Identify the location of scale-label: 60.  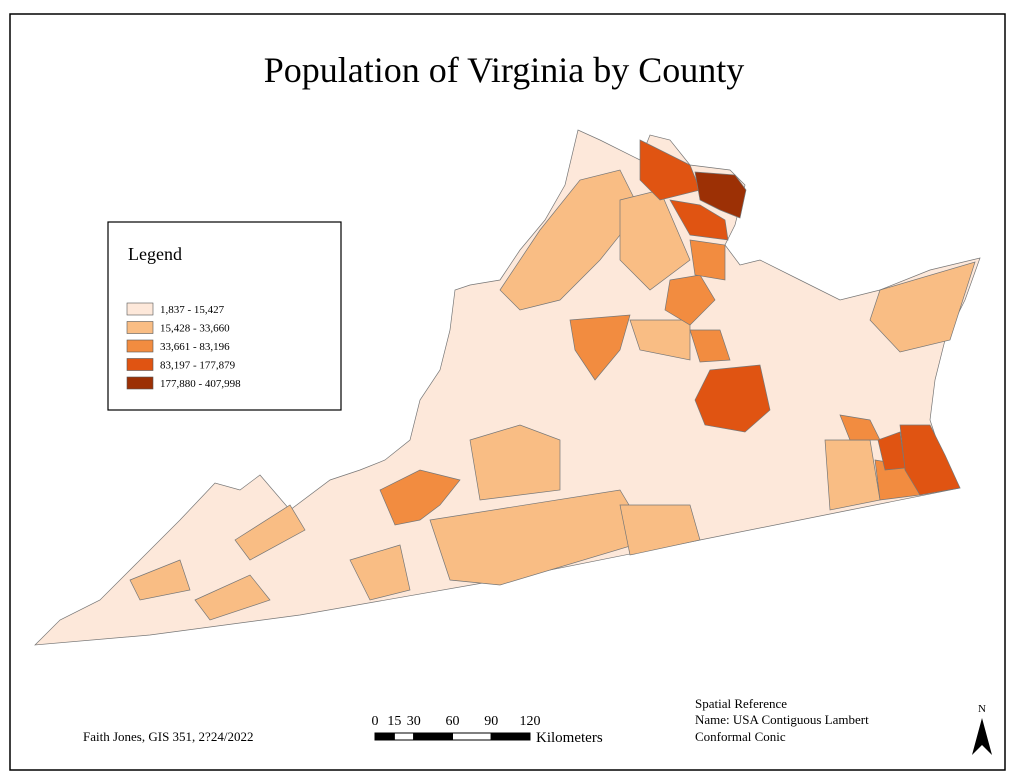
(453, 721).